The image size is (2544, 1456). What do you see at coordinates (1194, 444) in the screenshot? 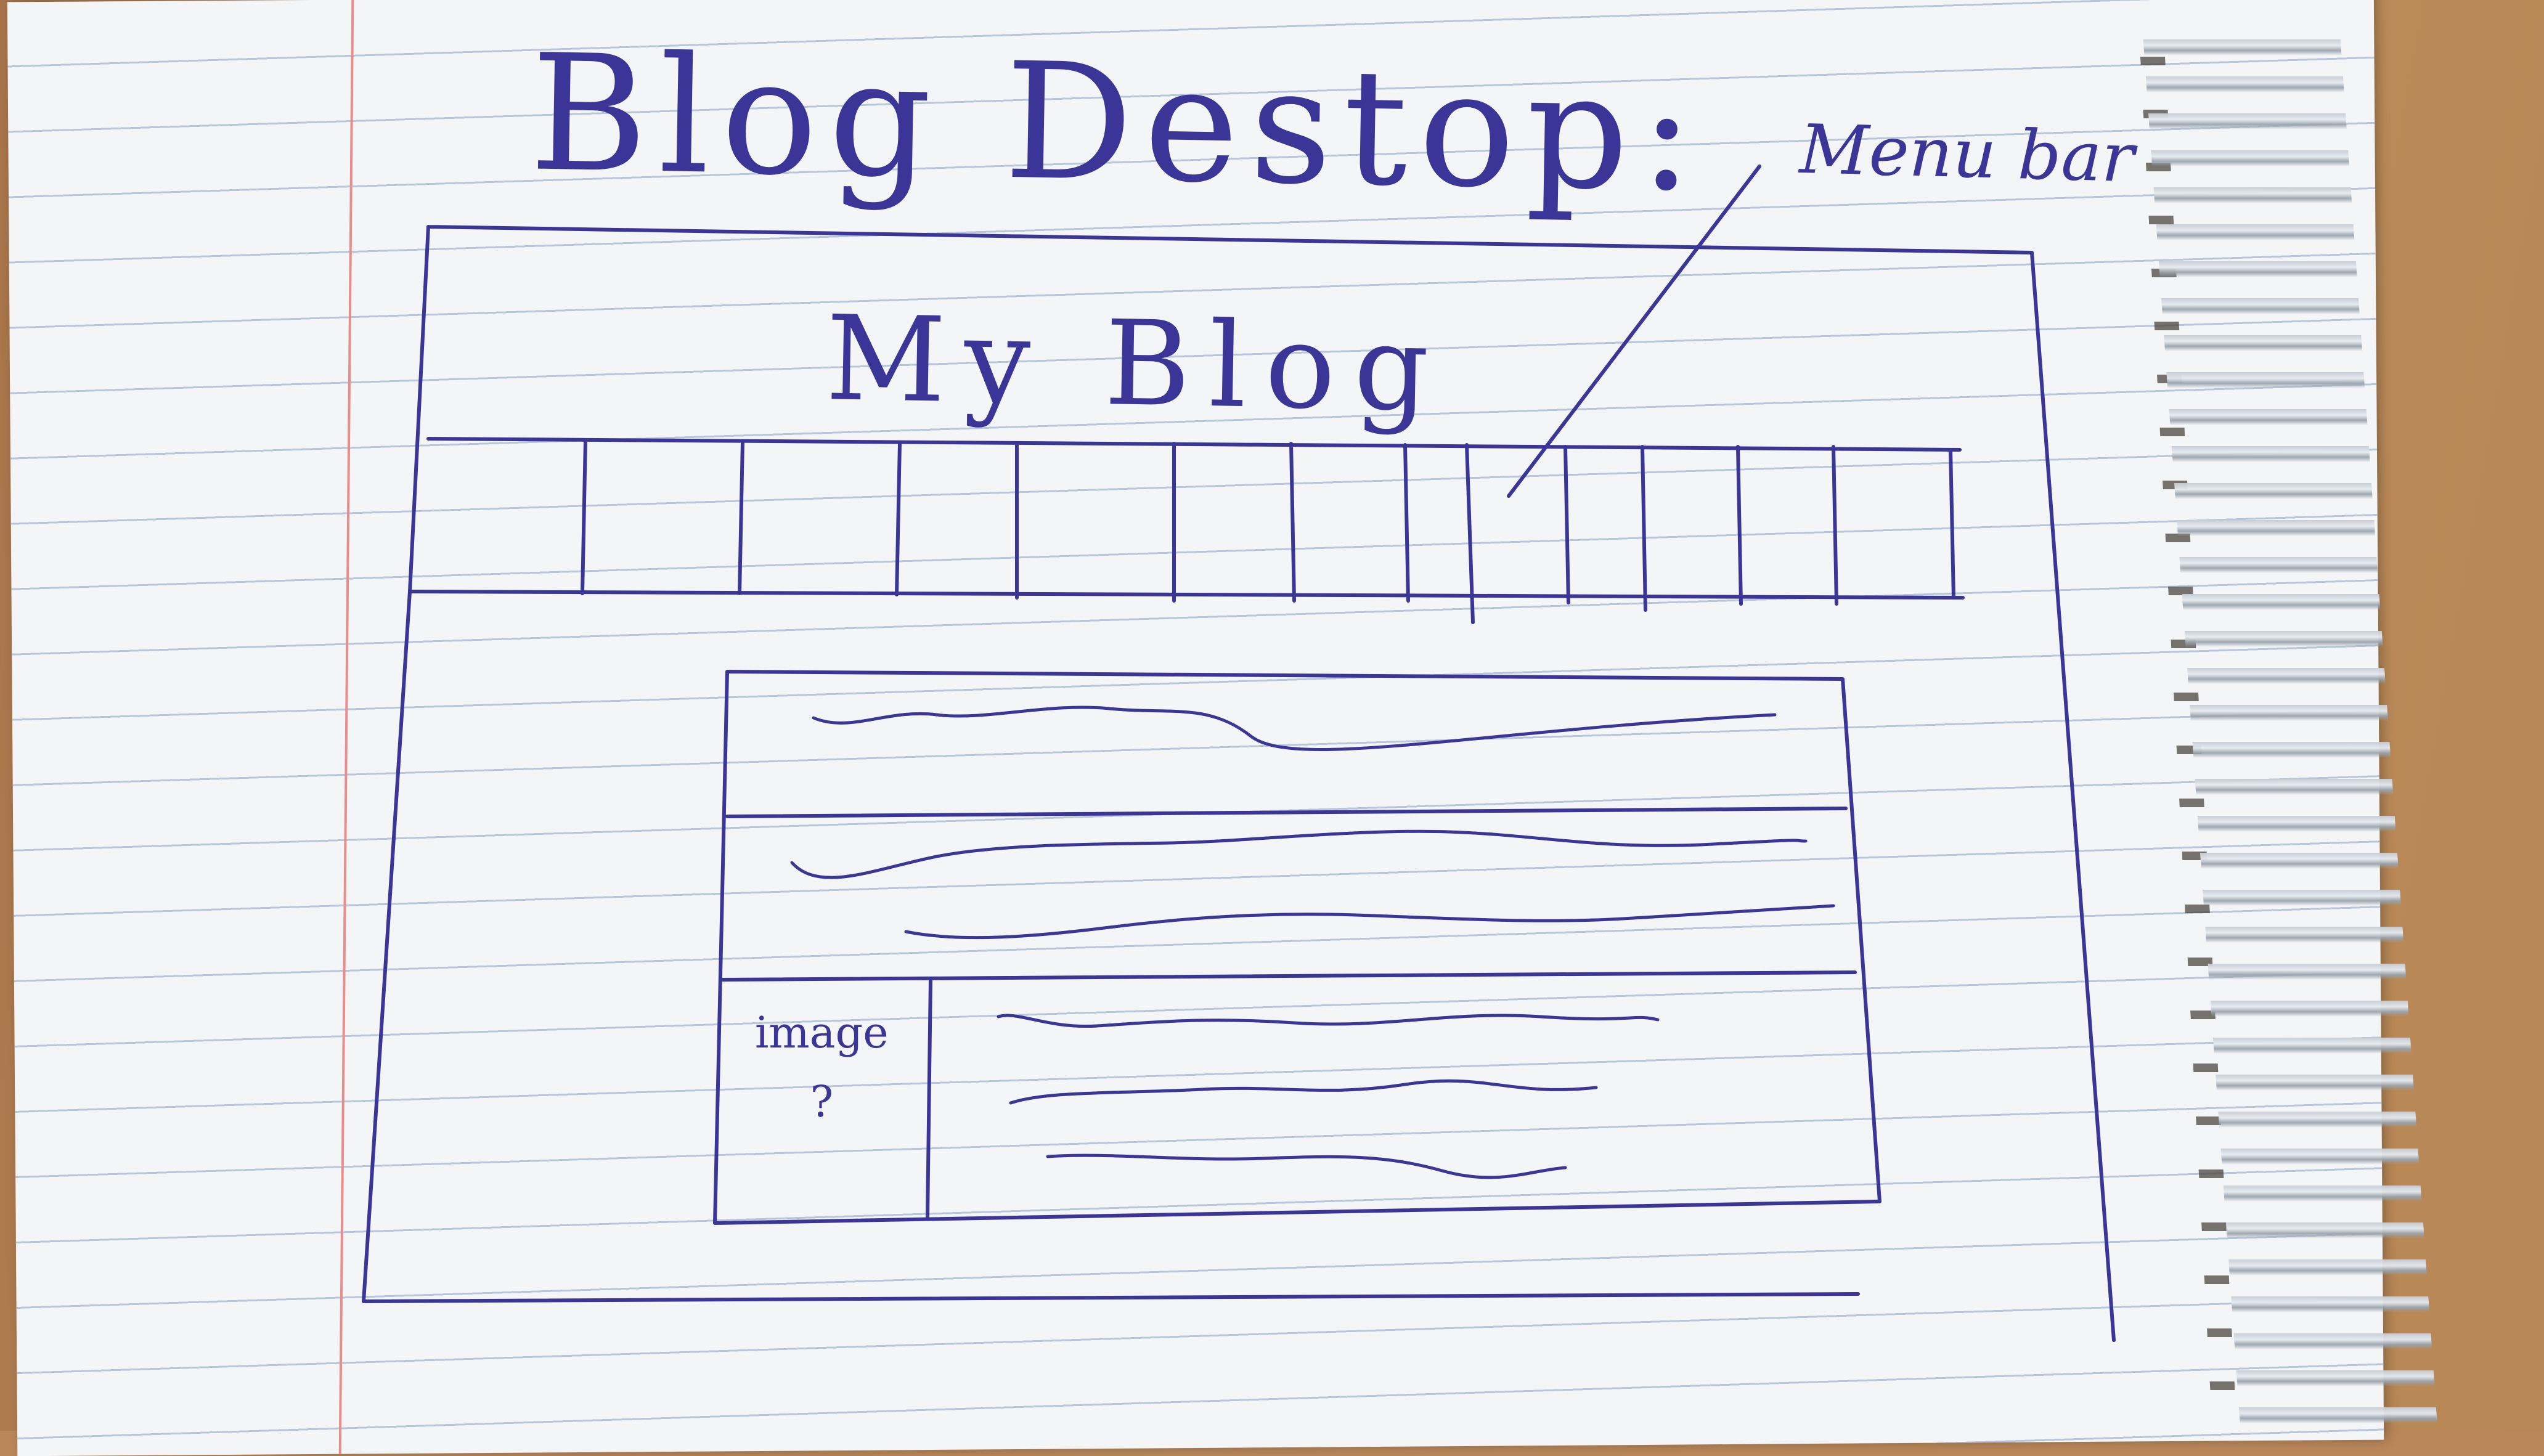
I see `menu-bar-top` at bounding box center [1194, 444].